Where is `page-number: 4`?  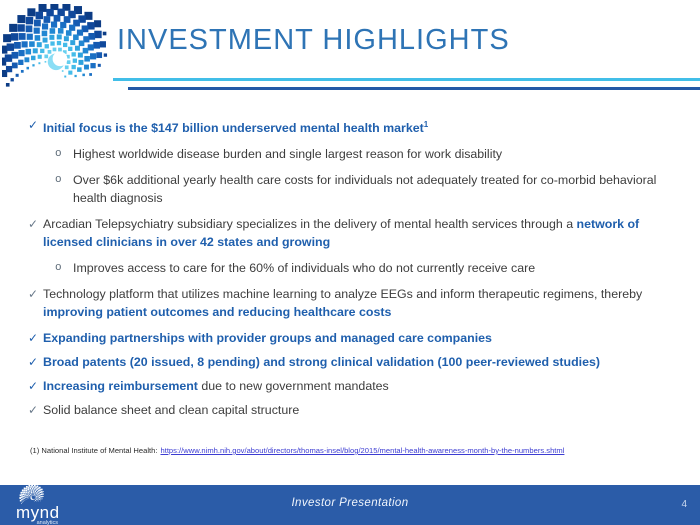 page-number: 4 is located at coordinates (684, 504).